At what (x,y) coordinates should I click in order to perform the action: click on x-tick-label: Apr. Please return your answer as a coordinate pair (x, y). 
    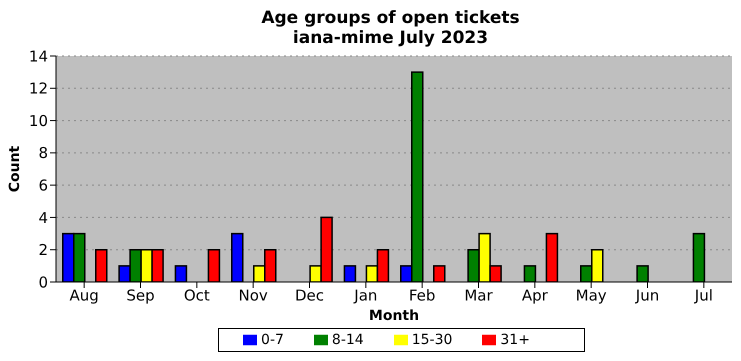
    Looking at the image, I should click on (535, 295).